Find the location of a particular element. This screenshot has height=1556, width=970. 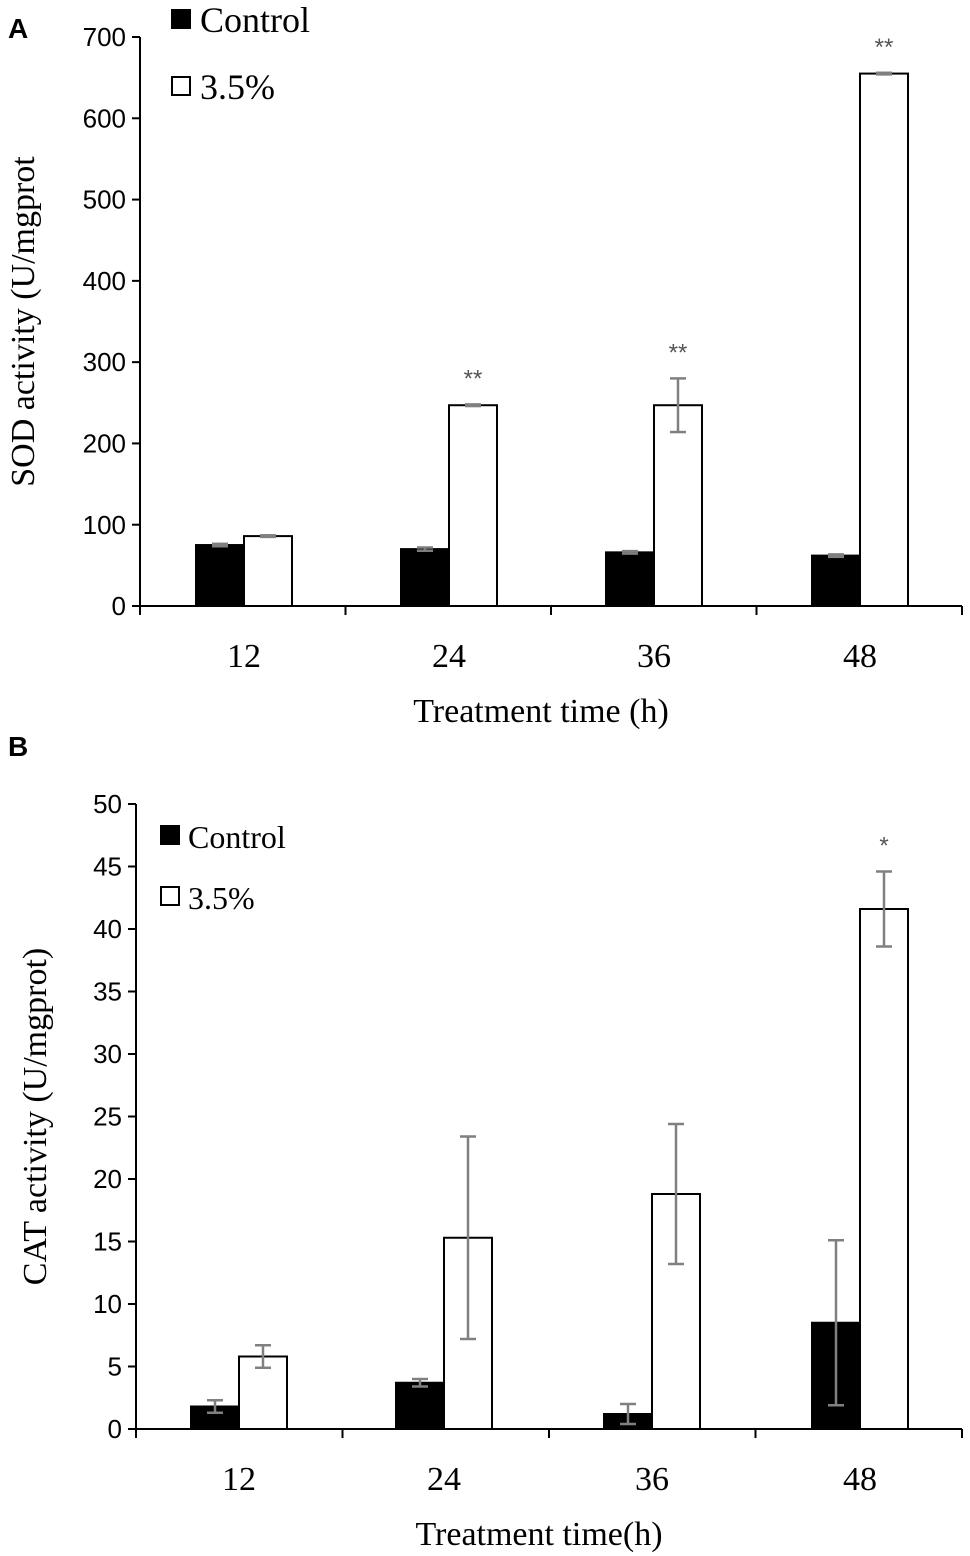

y-axis-title: CAT activity (U/mgprot) is located at coordinates (35, 1116).